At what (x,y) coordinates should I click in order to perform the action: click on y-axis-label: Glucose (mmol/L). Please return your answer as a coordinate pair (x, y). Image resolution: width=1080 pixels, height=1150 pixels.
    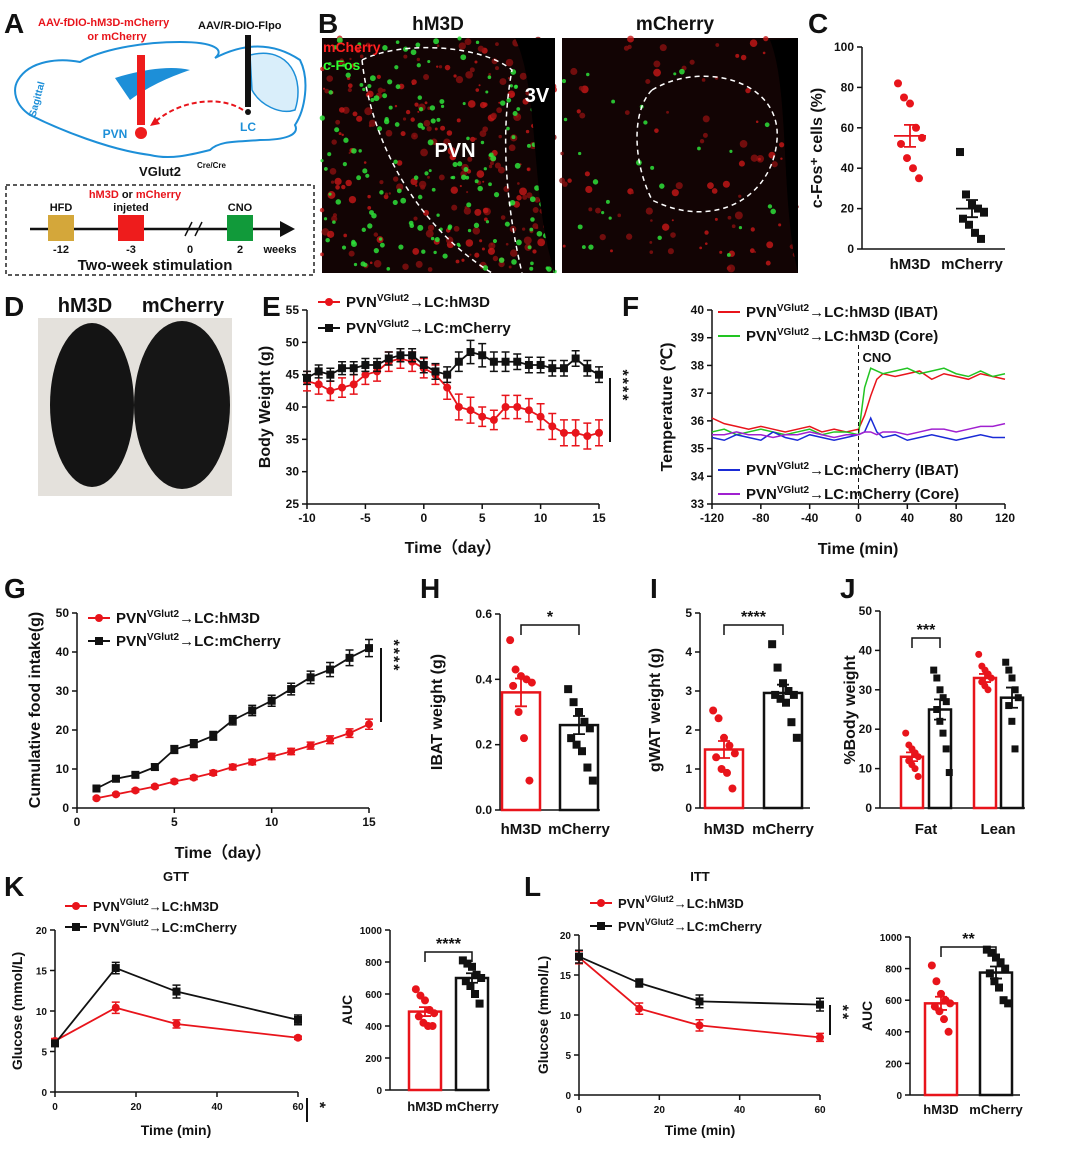
    Looking at the image, I should click on (543, 1015).